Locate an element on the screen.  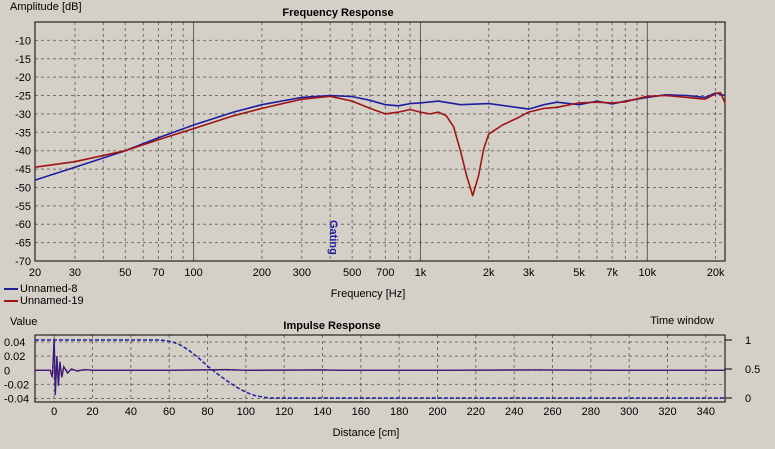
fr-y-tick-label: -35 is located at coordinates (23, 133).